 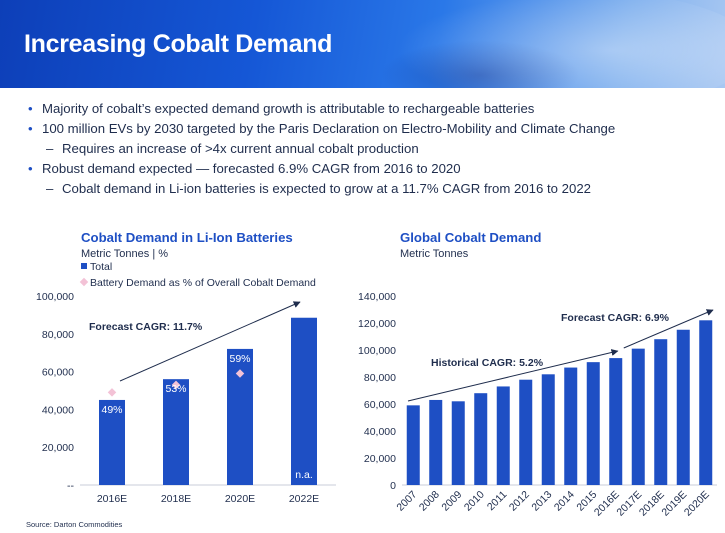 What do you see at coordinates (176, 499) in the screenshot?
I see `x-tick-label: 2018E` at bounding box center [176, 499].